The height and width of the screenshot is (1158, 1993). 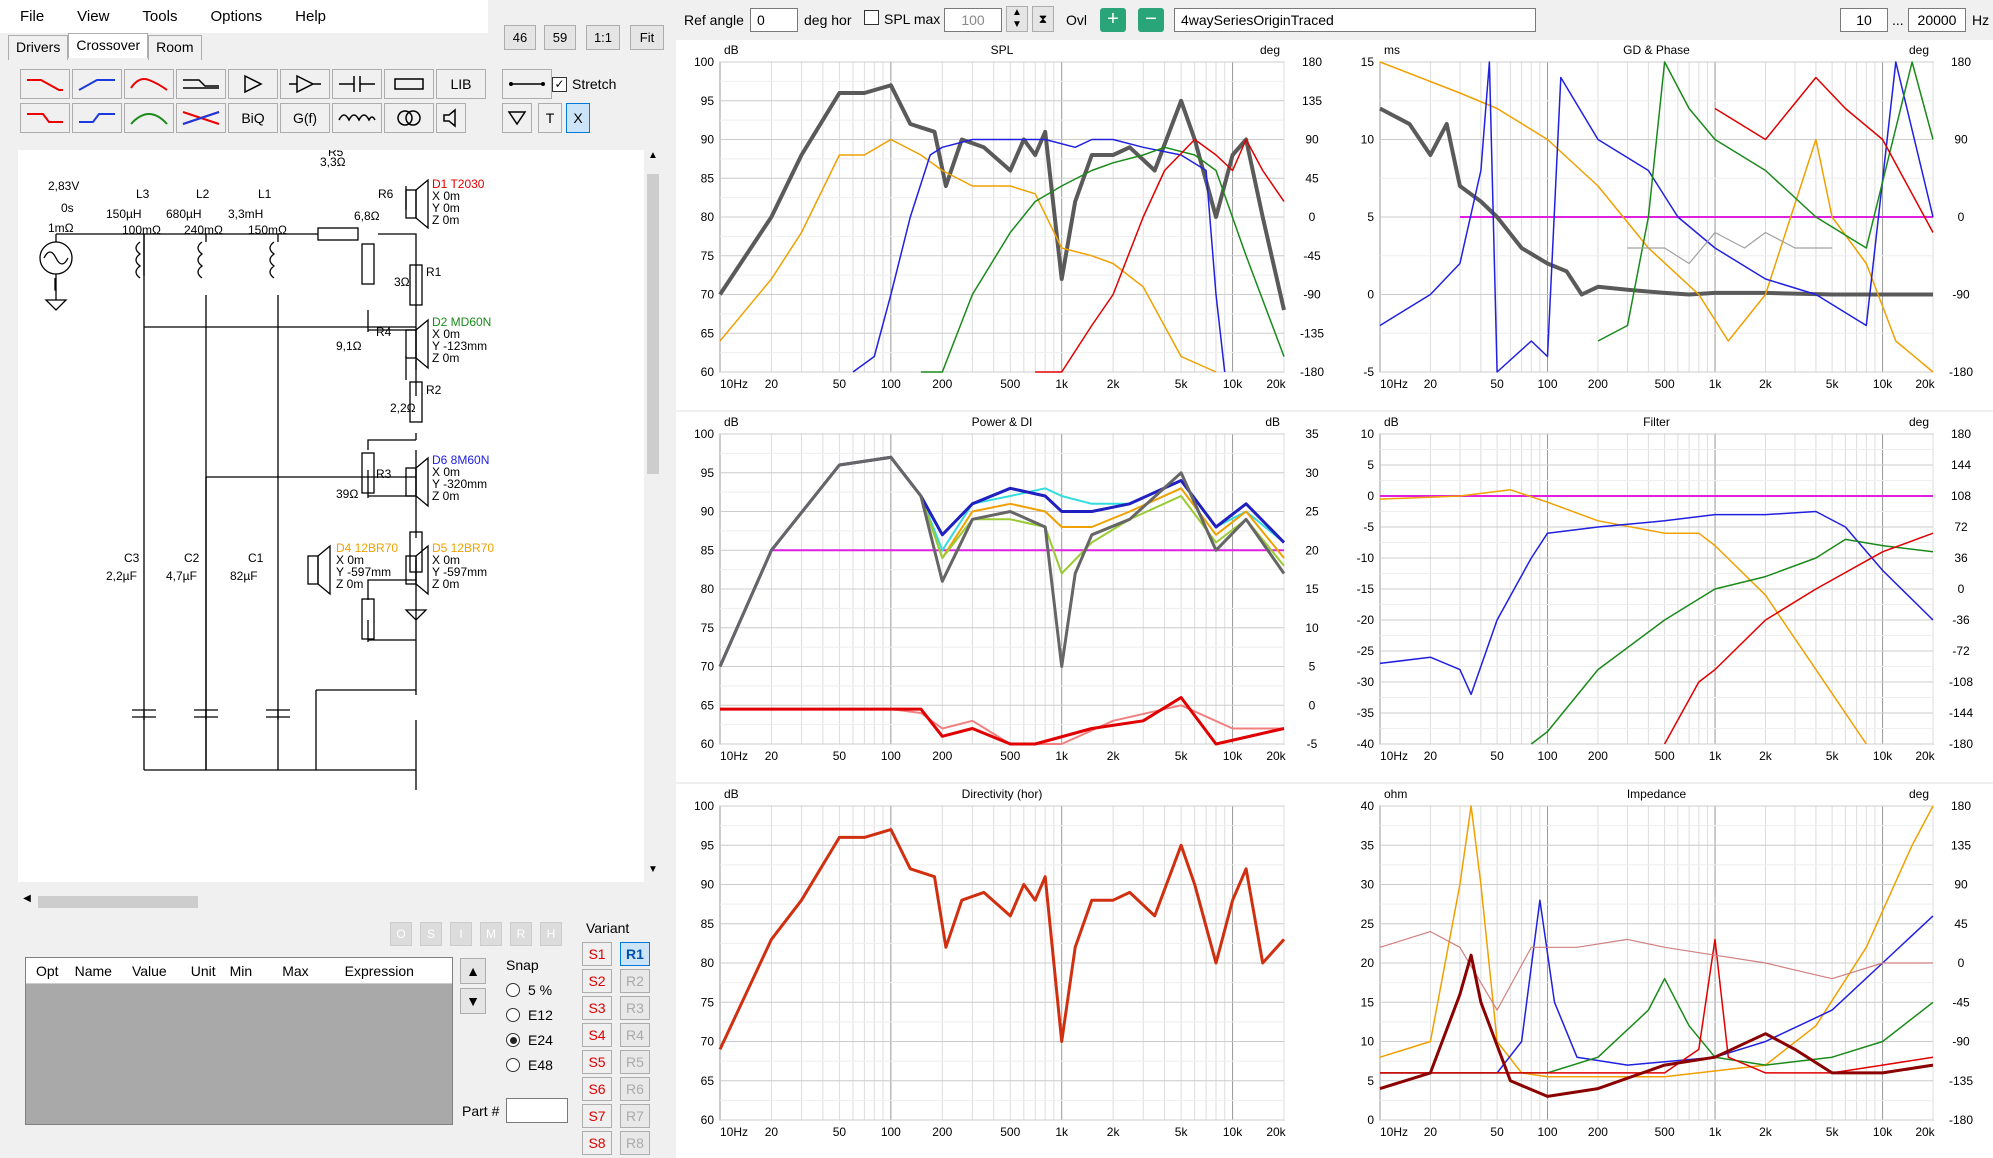 What do you see at coordinates (149, 84) in the screenshot?
I see `bandpass-1-button` at bounding box center [149, 84].